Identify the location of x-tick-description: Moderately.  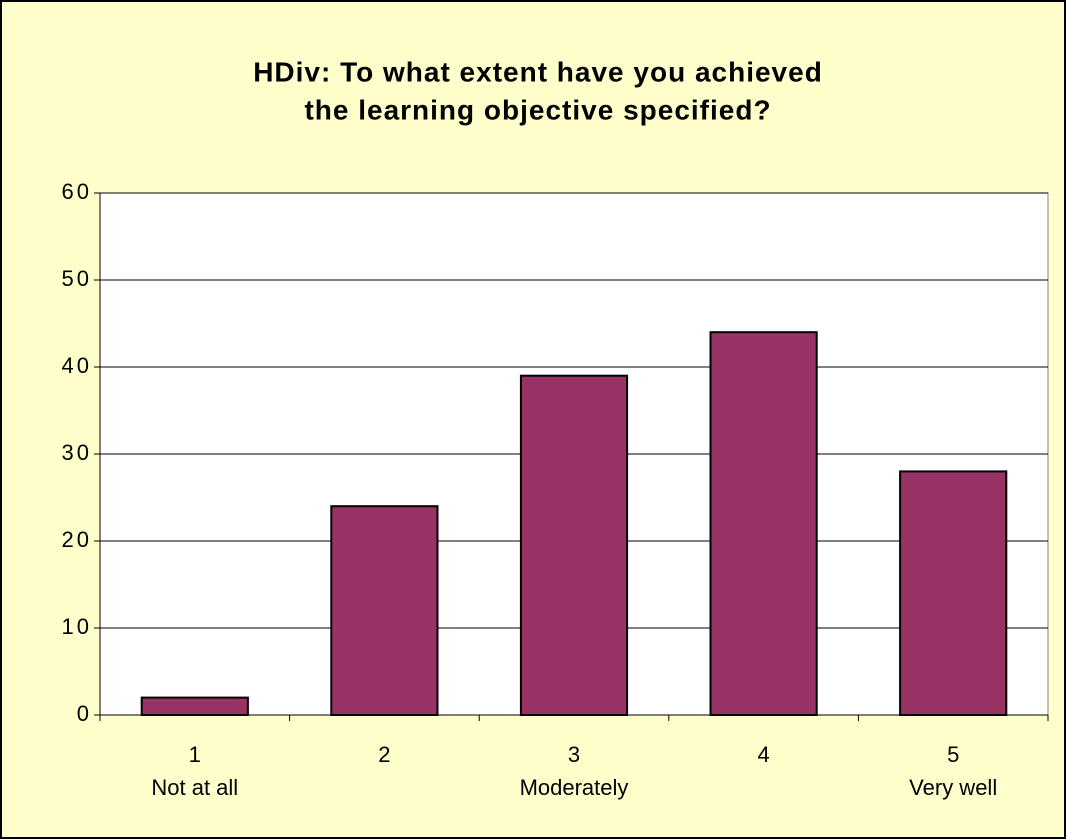
(574, 787).